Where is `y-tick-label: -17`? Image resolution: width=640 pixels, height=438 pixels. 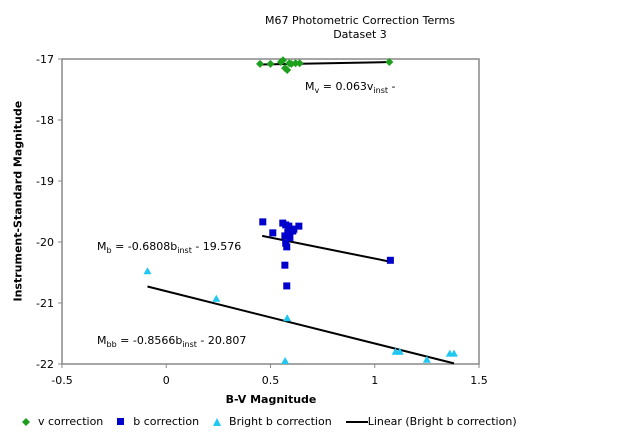
y-tick-label: -17 is located at coordinates (45, 59).